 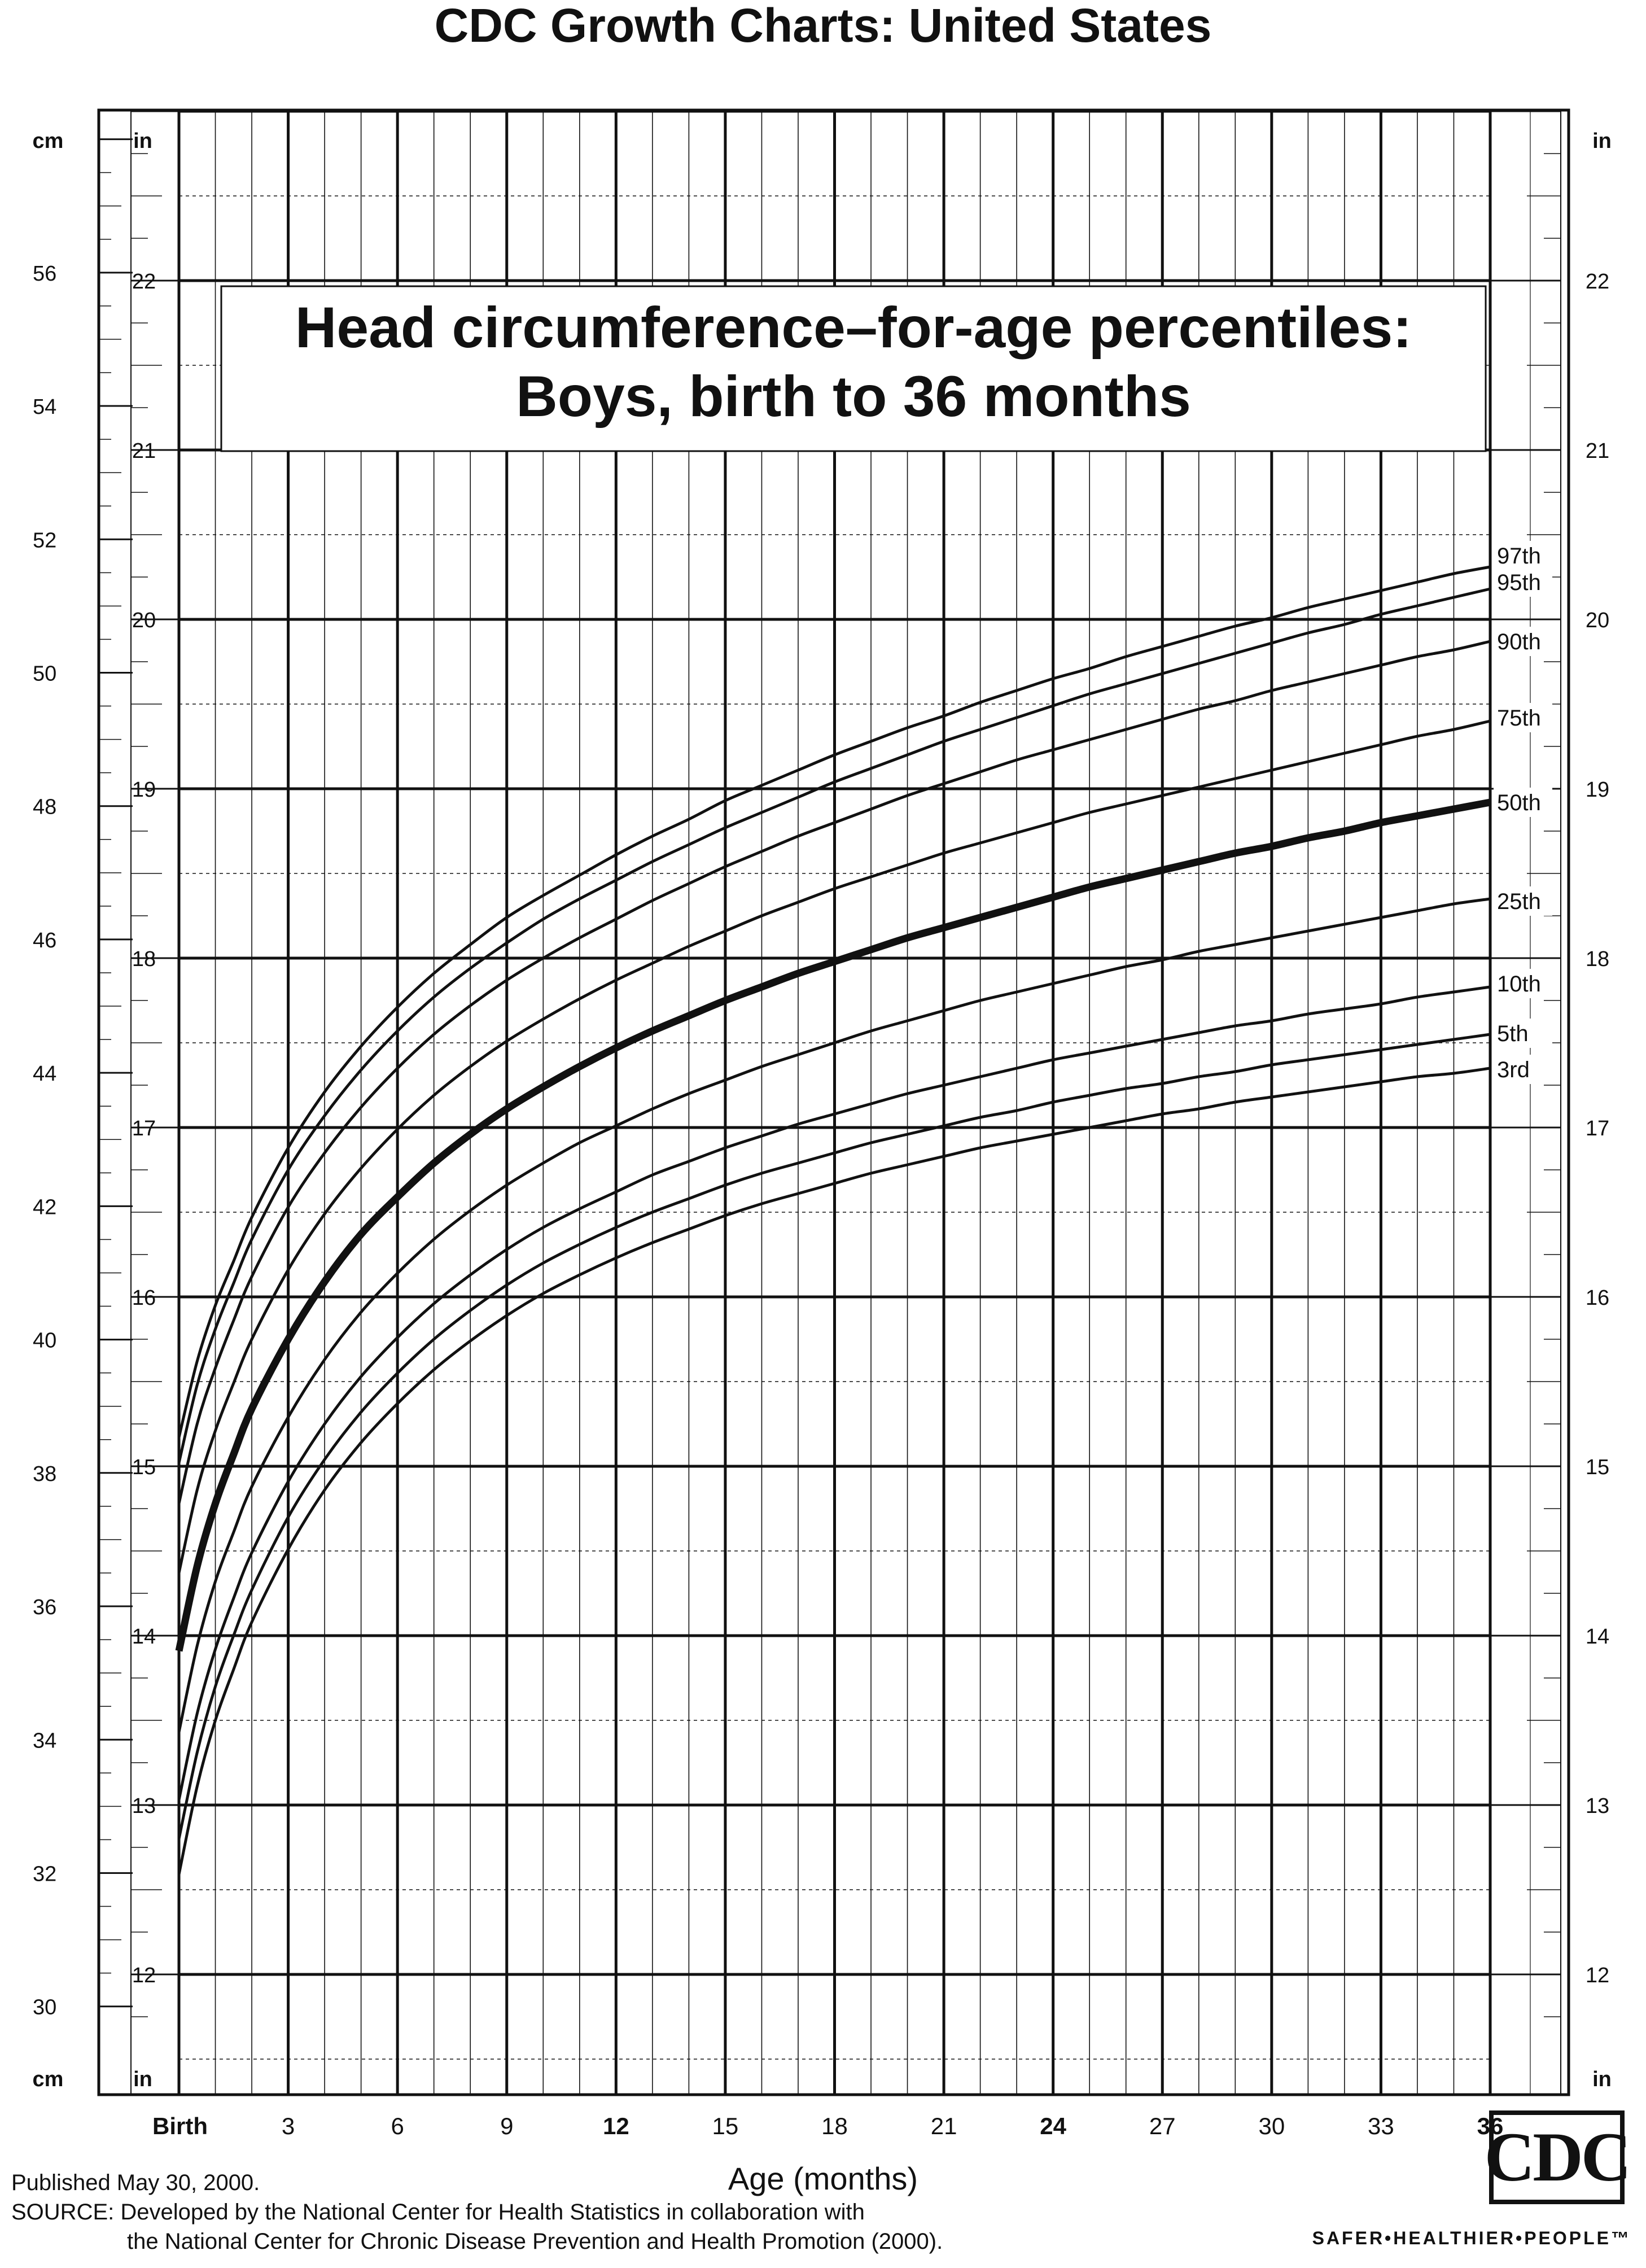 I want to click on x-tick-label: 3, so click(x=288, y=2126).